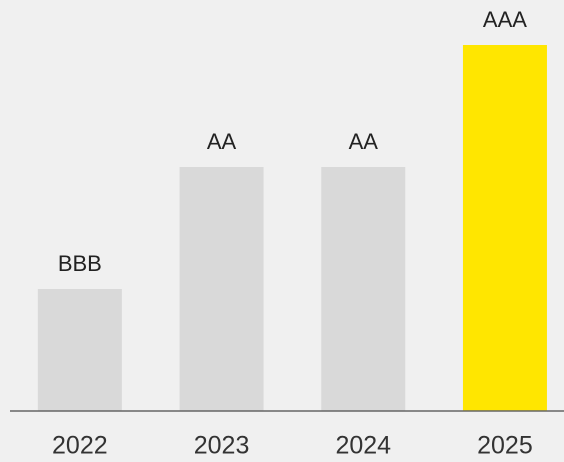 This screenshot has width=564, height=462. What do you see at coordinates (363, 446) in the screenshot?
I see `x-tick-label: 2024` at bounding box center [363, 446].